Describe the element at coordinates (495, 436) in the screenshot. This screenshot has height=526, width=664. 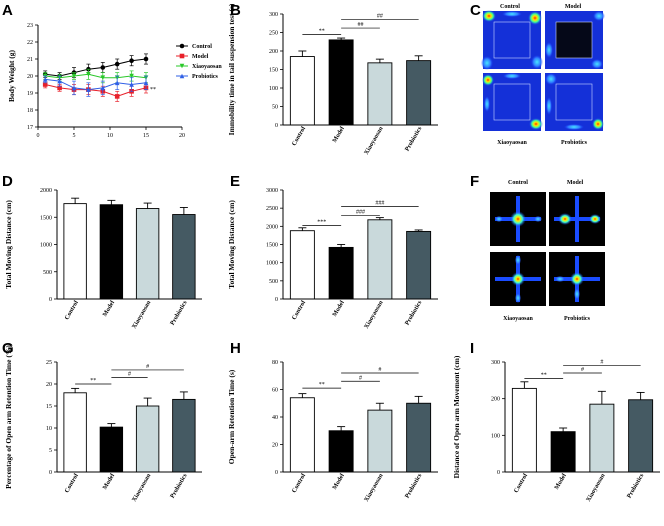
I see `y-tick-label: 100` at that location.